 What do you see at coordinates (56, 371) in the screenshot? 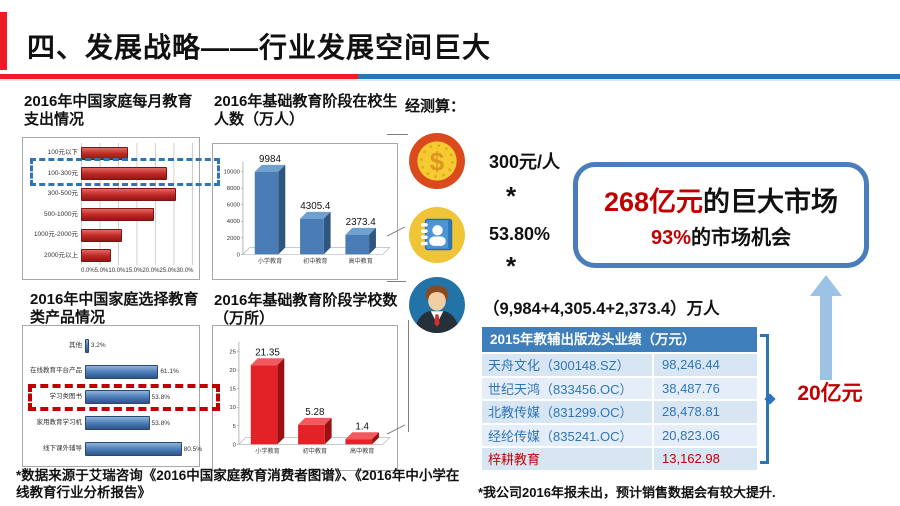
I see `bar-category-label: 在线教育平台产品` at bounding box center [56, 371].